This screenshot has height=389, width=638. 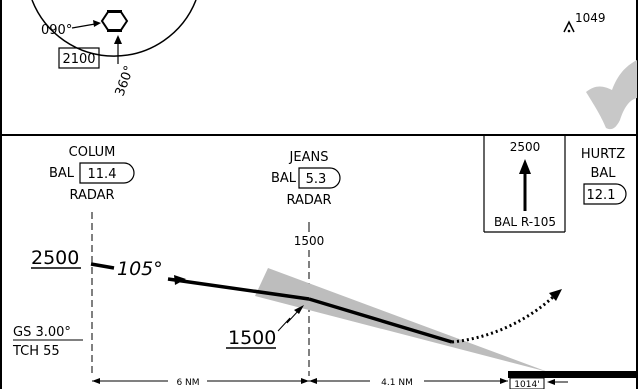 I want to click on colum-dme: BAL, so click(x=62, y=173).